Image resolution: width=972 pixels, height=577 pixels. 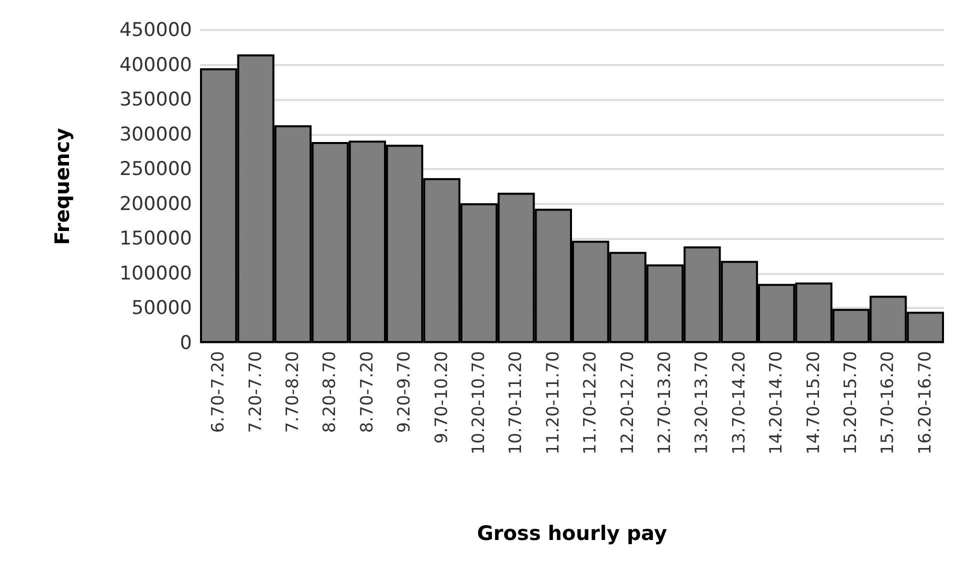 I want to click on y-tick-label: 250000, so click(x=155, y=169).